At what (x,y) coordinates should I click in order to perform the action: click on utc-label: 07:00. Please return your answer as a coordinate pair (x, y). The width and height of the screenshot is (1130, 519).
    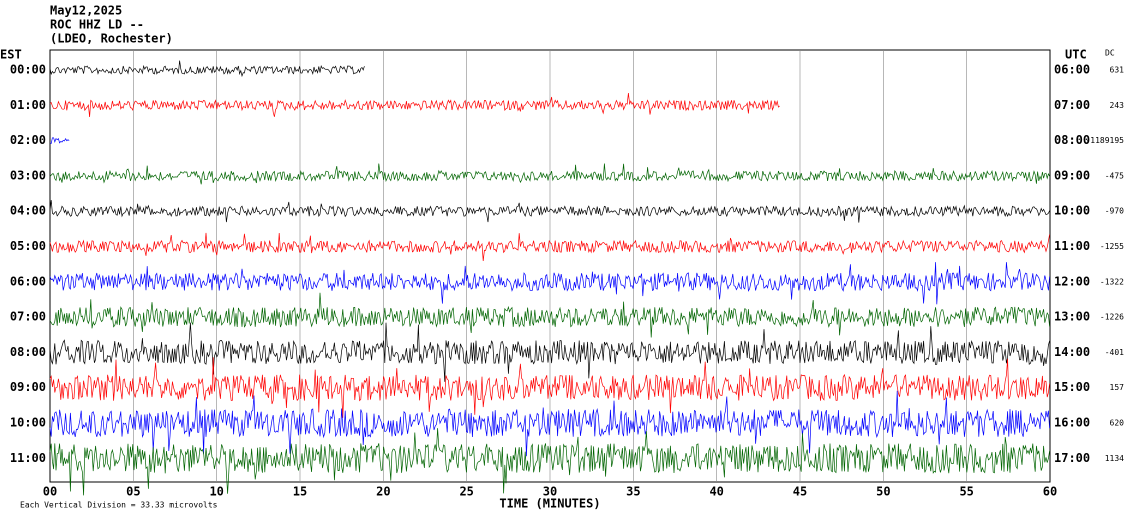
    Looking at the image, I should click on (1072, 105).